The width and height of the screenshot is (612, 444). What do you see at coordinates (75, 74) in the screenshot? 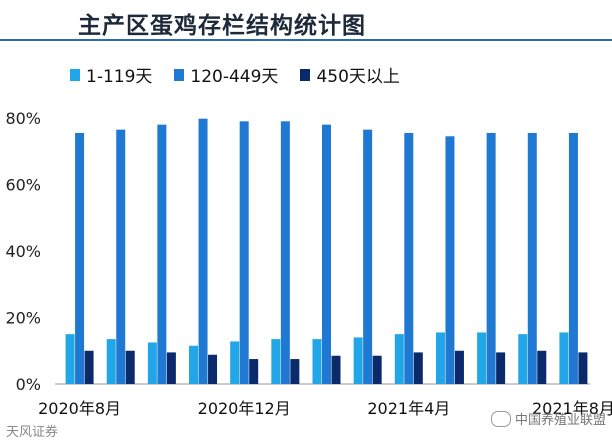
I see `legend-swatch-s1` at bounding box center [75, 74].